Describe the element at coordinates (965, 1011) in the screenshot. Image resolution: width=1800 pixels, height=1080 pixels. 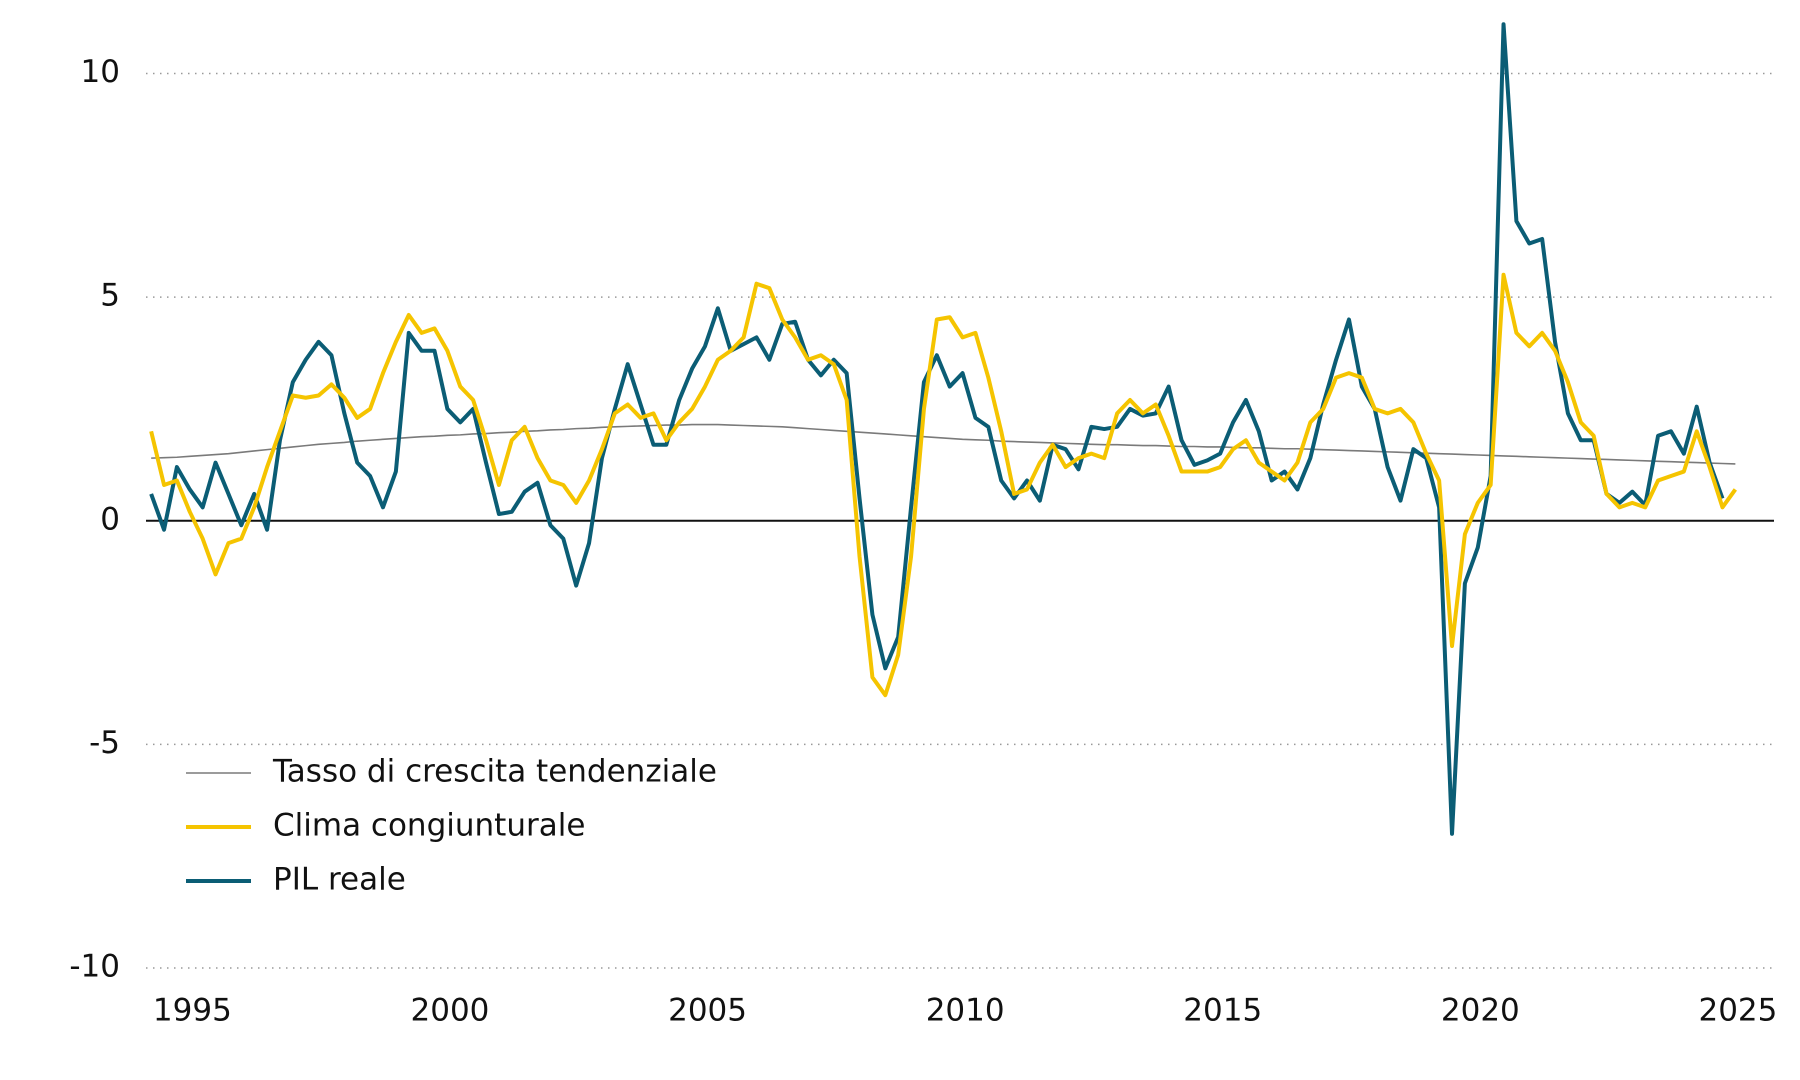
I see `x-tick-label: 2010` at that location.